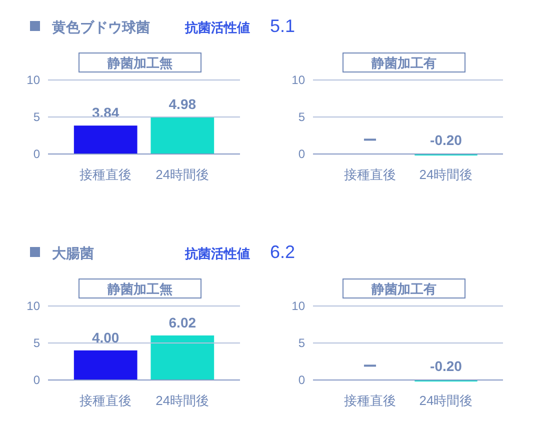 Image resolution: width=541 pixels, height=429 pixels. I want to click on text: 黄色ブドウ球菌, so click(100, 27).